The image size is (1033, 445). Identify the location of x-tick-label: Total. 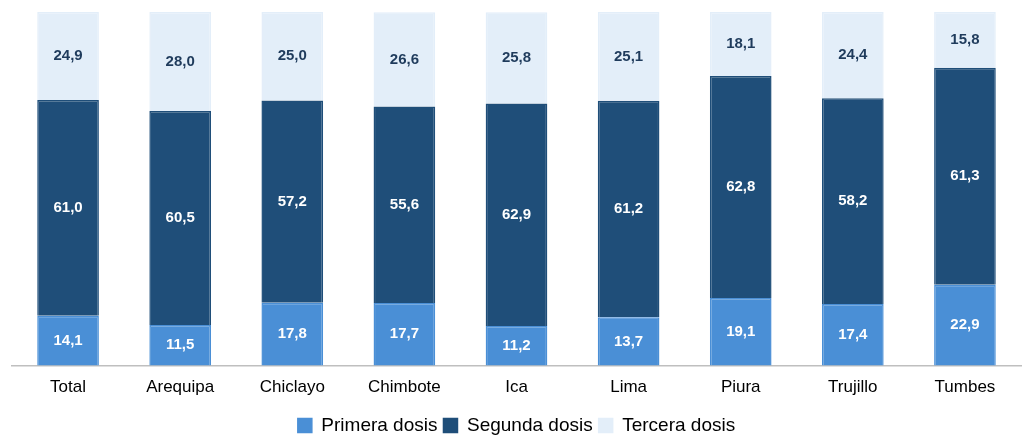
(68, 387).